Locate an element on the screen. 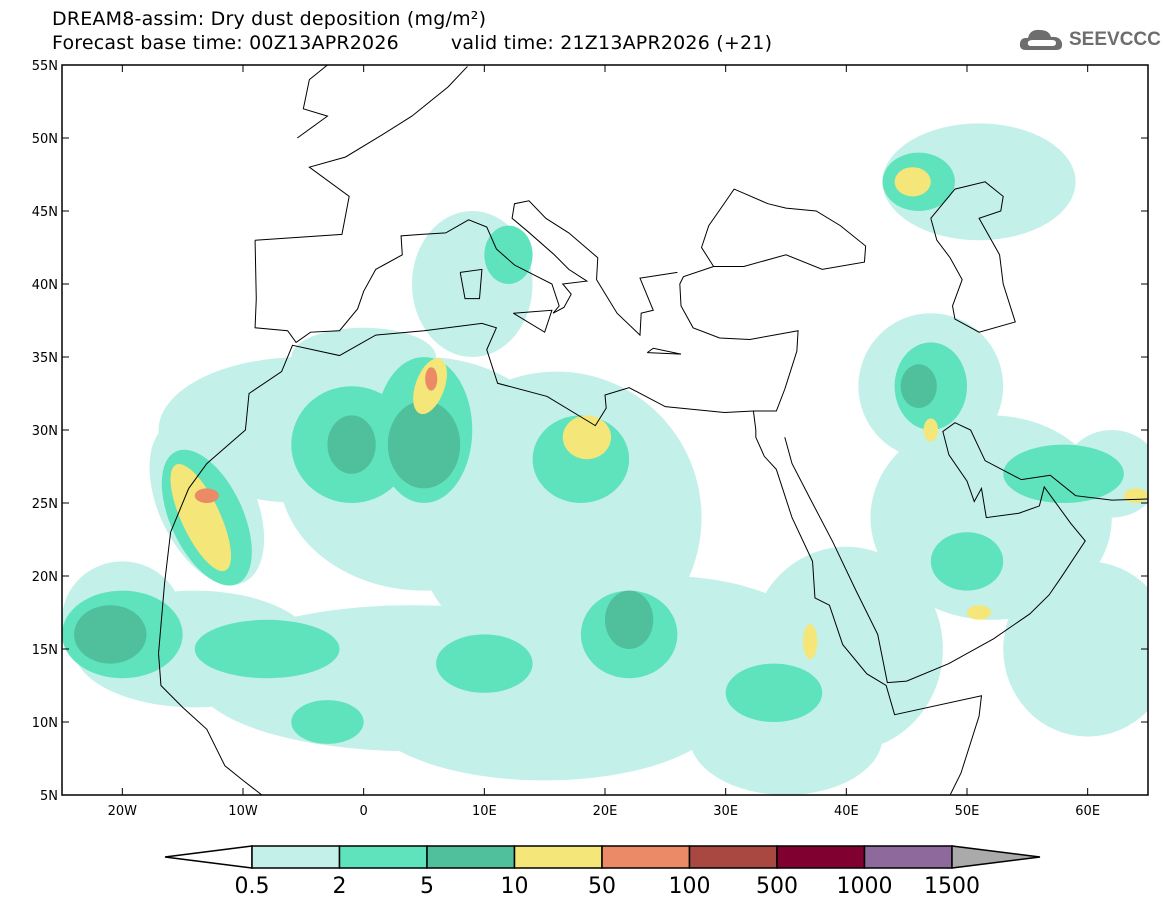  lon-tick-label: 30E is located at coordinates (725, 811).